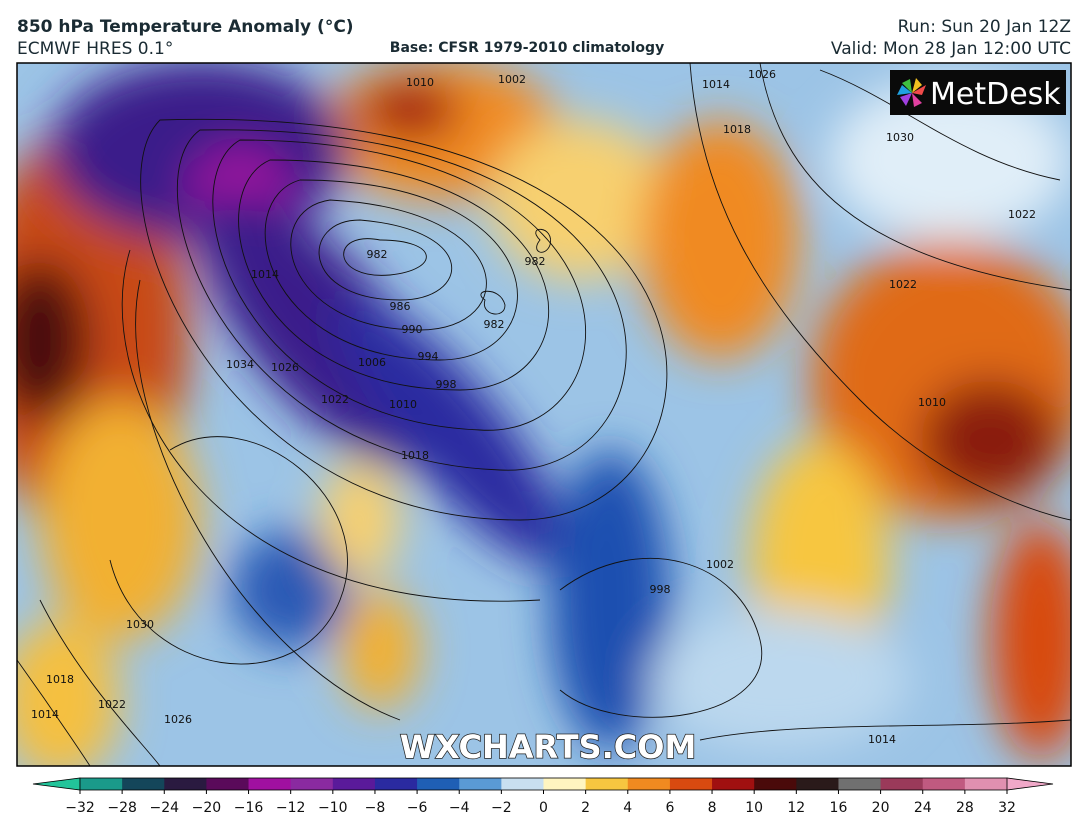 This screenshot has width=1088, height=833. Describe the element at coordinates (56, 784) in the screenshot. I see `colorbar-under` at that location.